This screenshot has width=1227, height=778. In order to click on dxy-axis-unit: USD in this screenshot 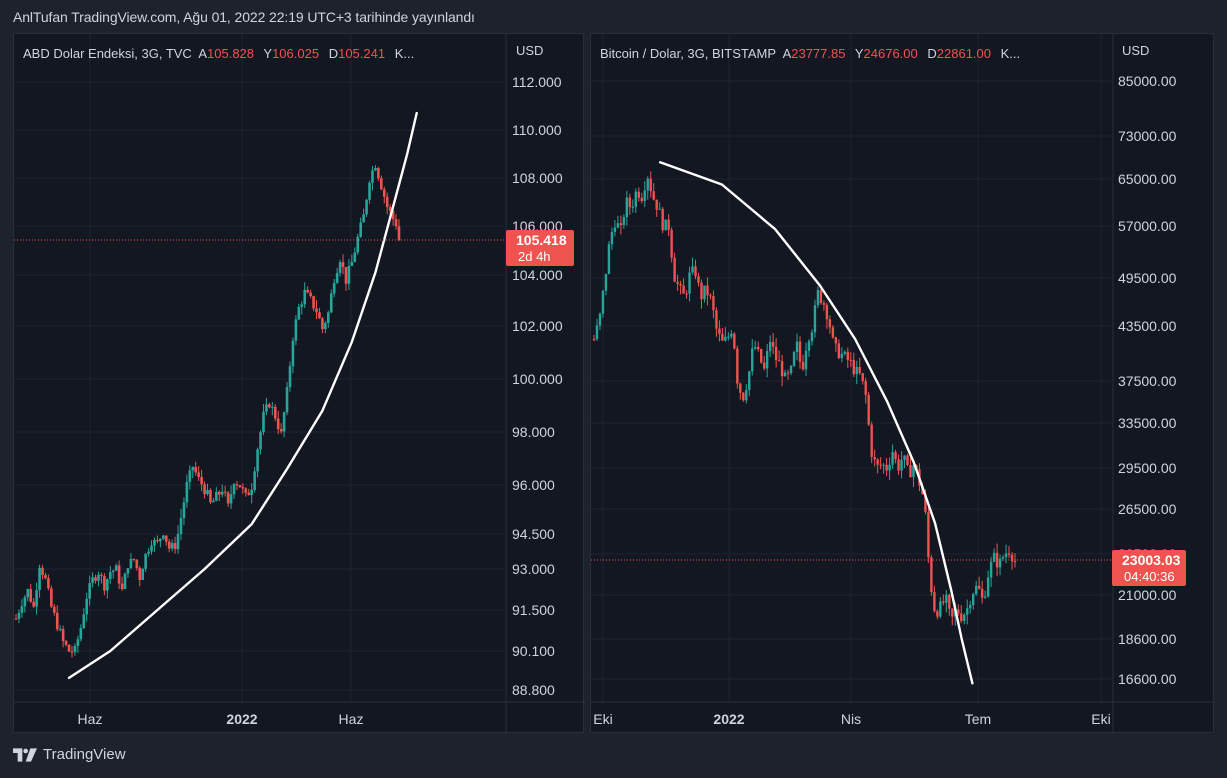, I will do `click(529, 50)`.